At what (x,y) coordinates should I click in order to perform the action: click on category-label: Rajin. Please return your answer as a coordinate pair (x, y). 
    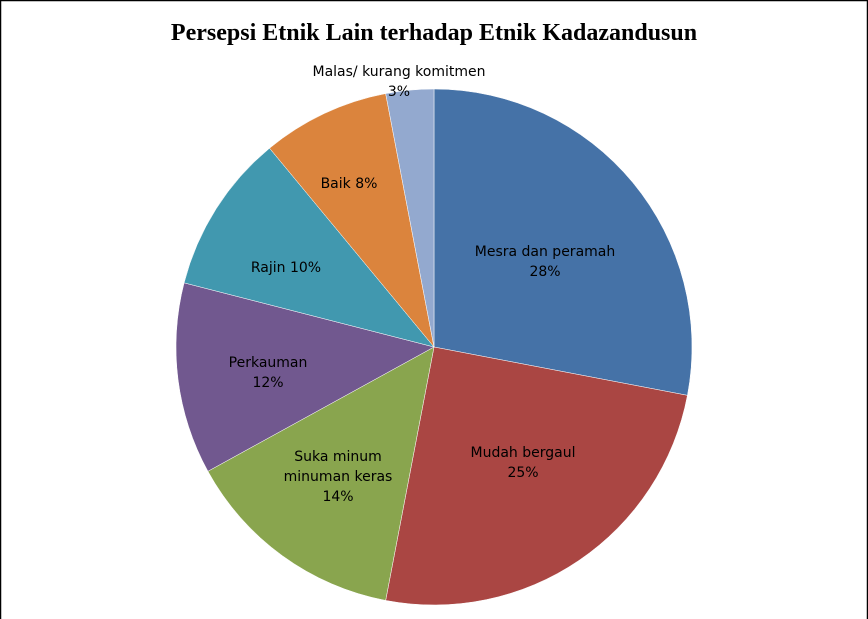
    Looking at the image, I should click on (268, 268).